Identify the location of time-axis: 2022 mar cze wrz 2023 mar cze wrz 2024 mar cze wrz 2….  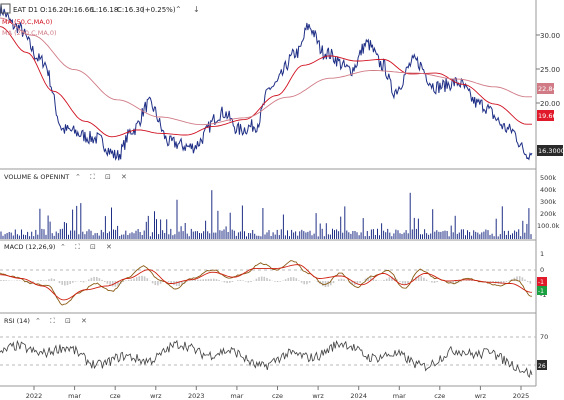
(278, 393).